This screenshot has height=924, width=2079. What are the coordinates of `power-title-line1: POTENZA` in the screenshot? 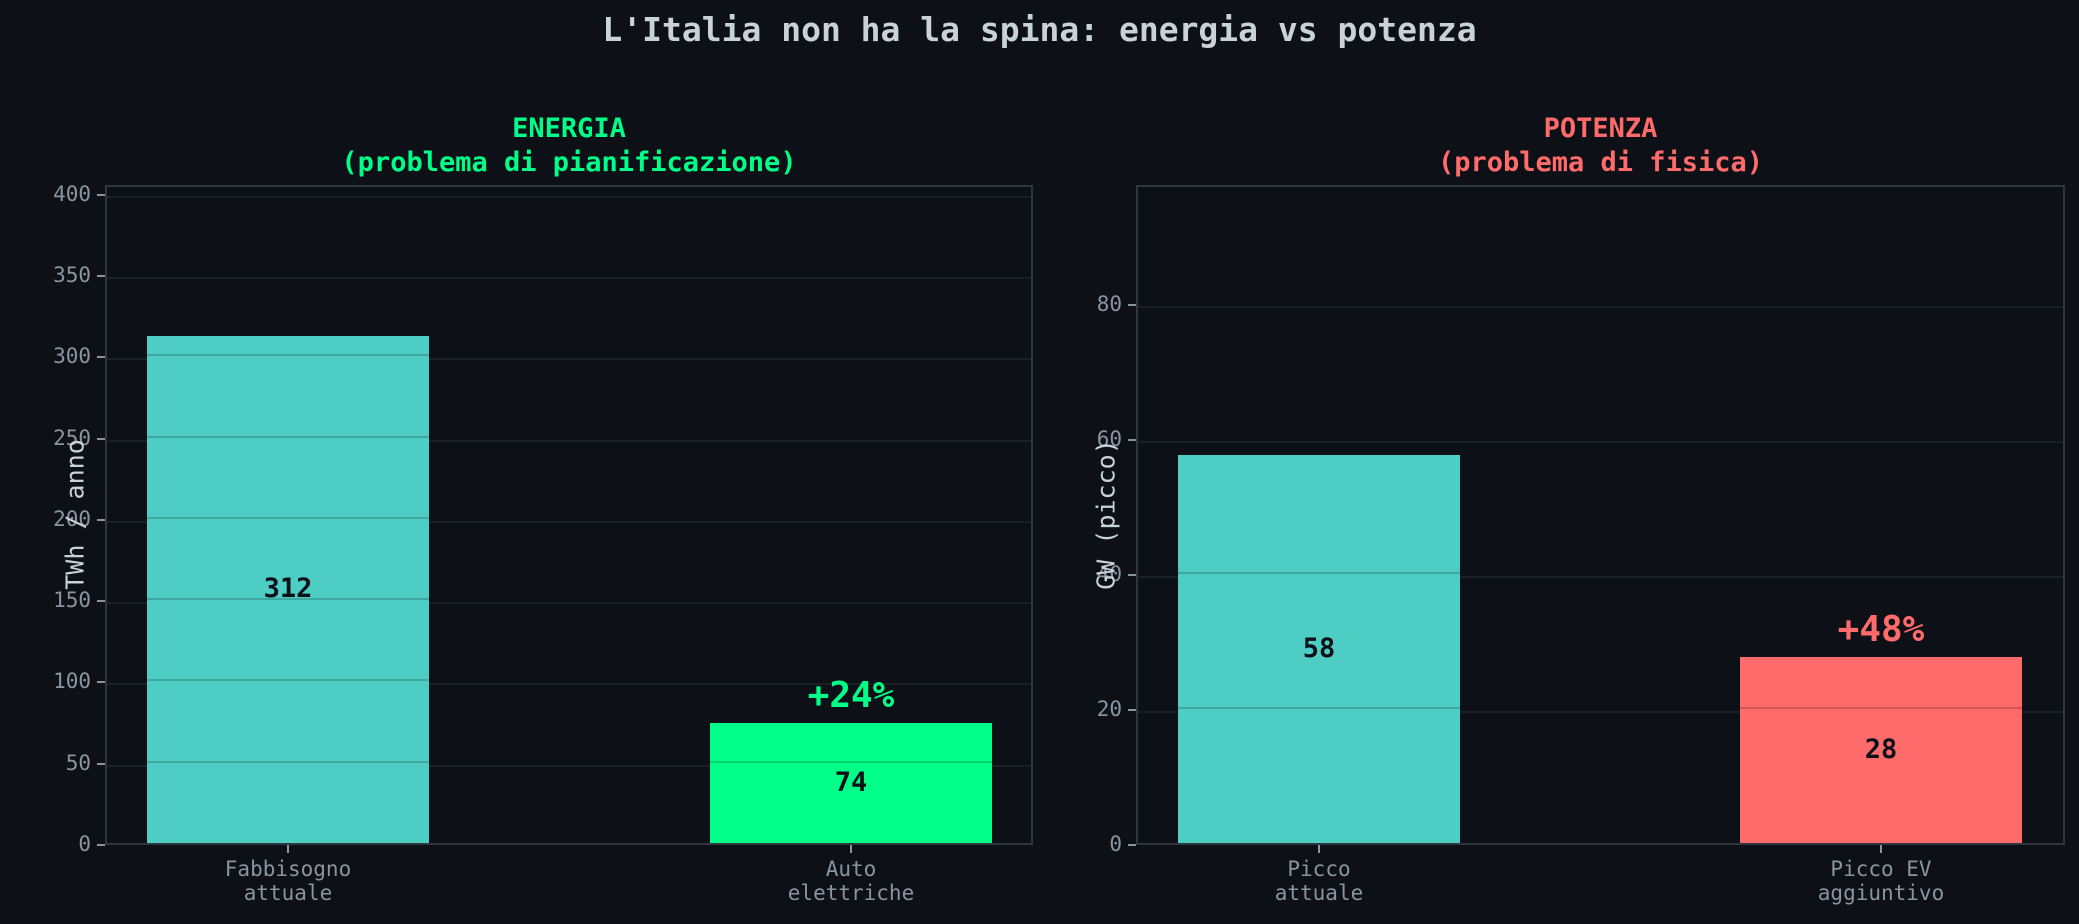 It's located at (1600, 128).